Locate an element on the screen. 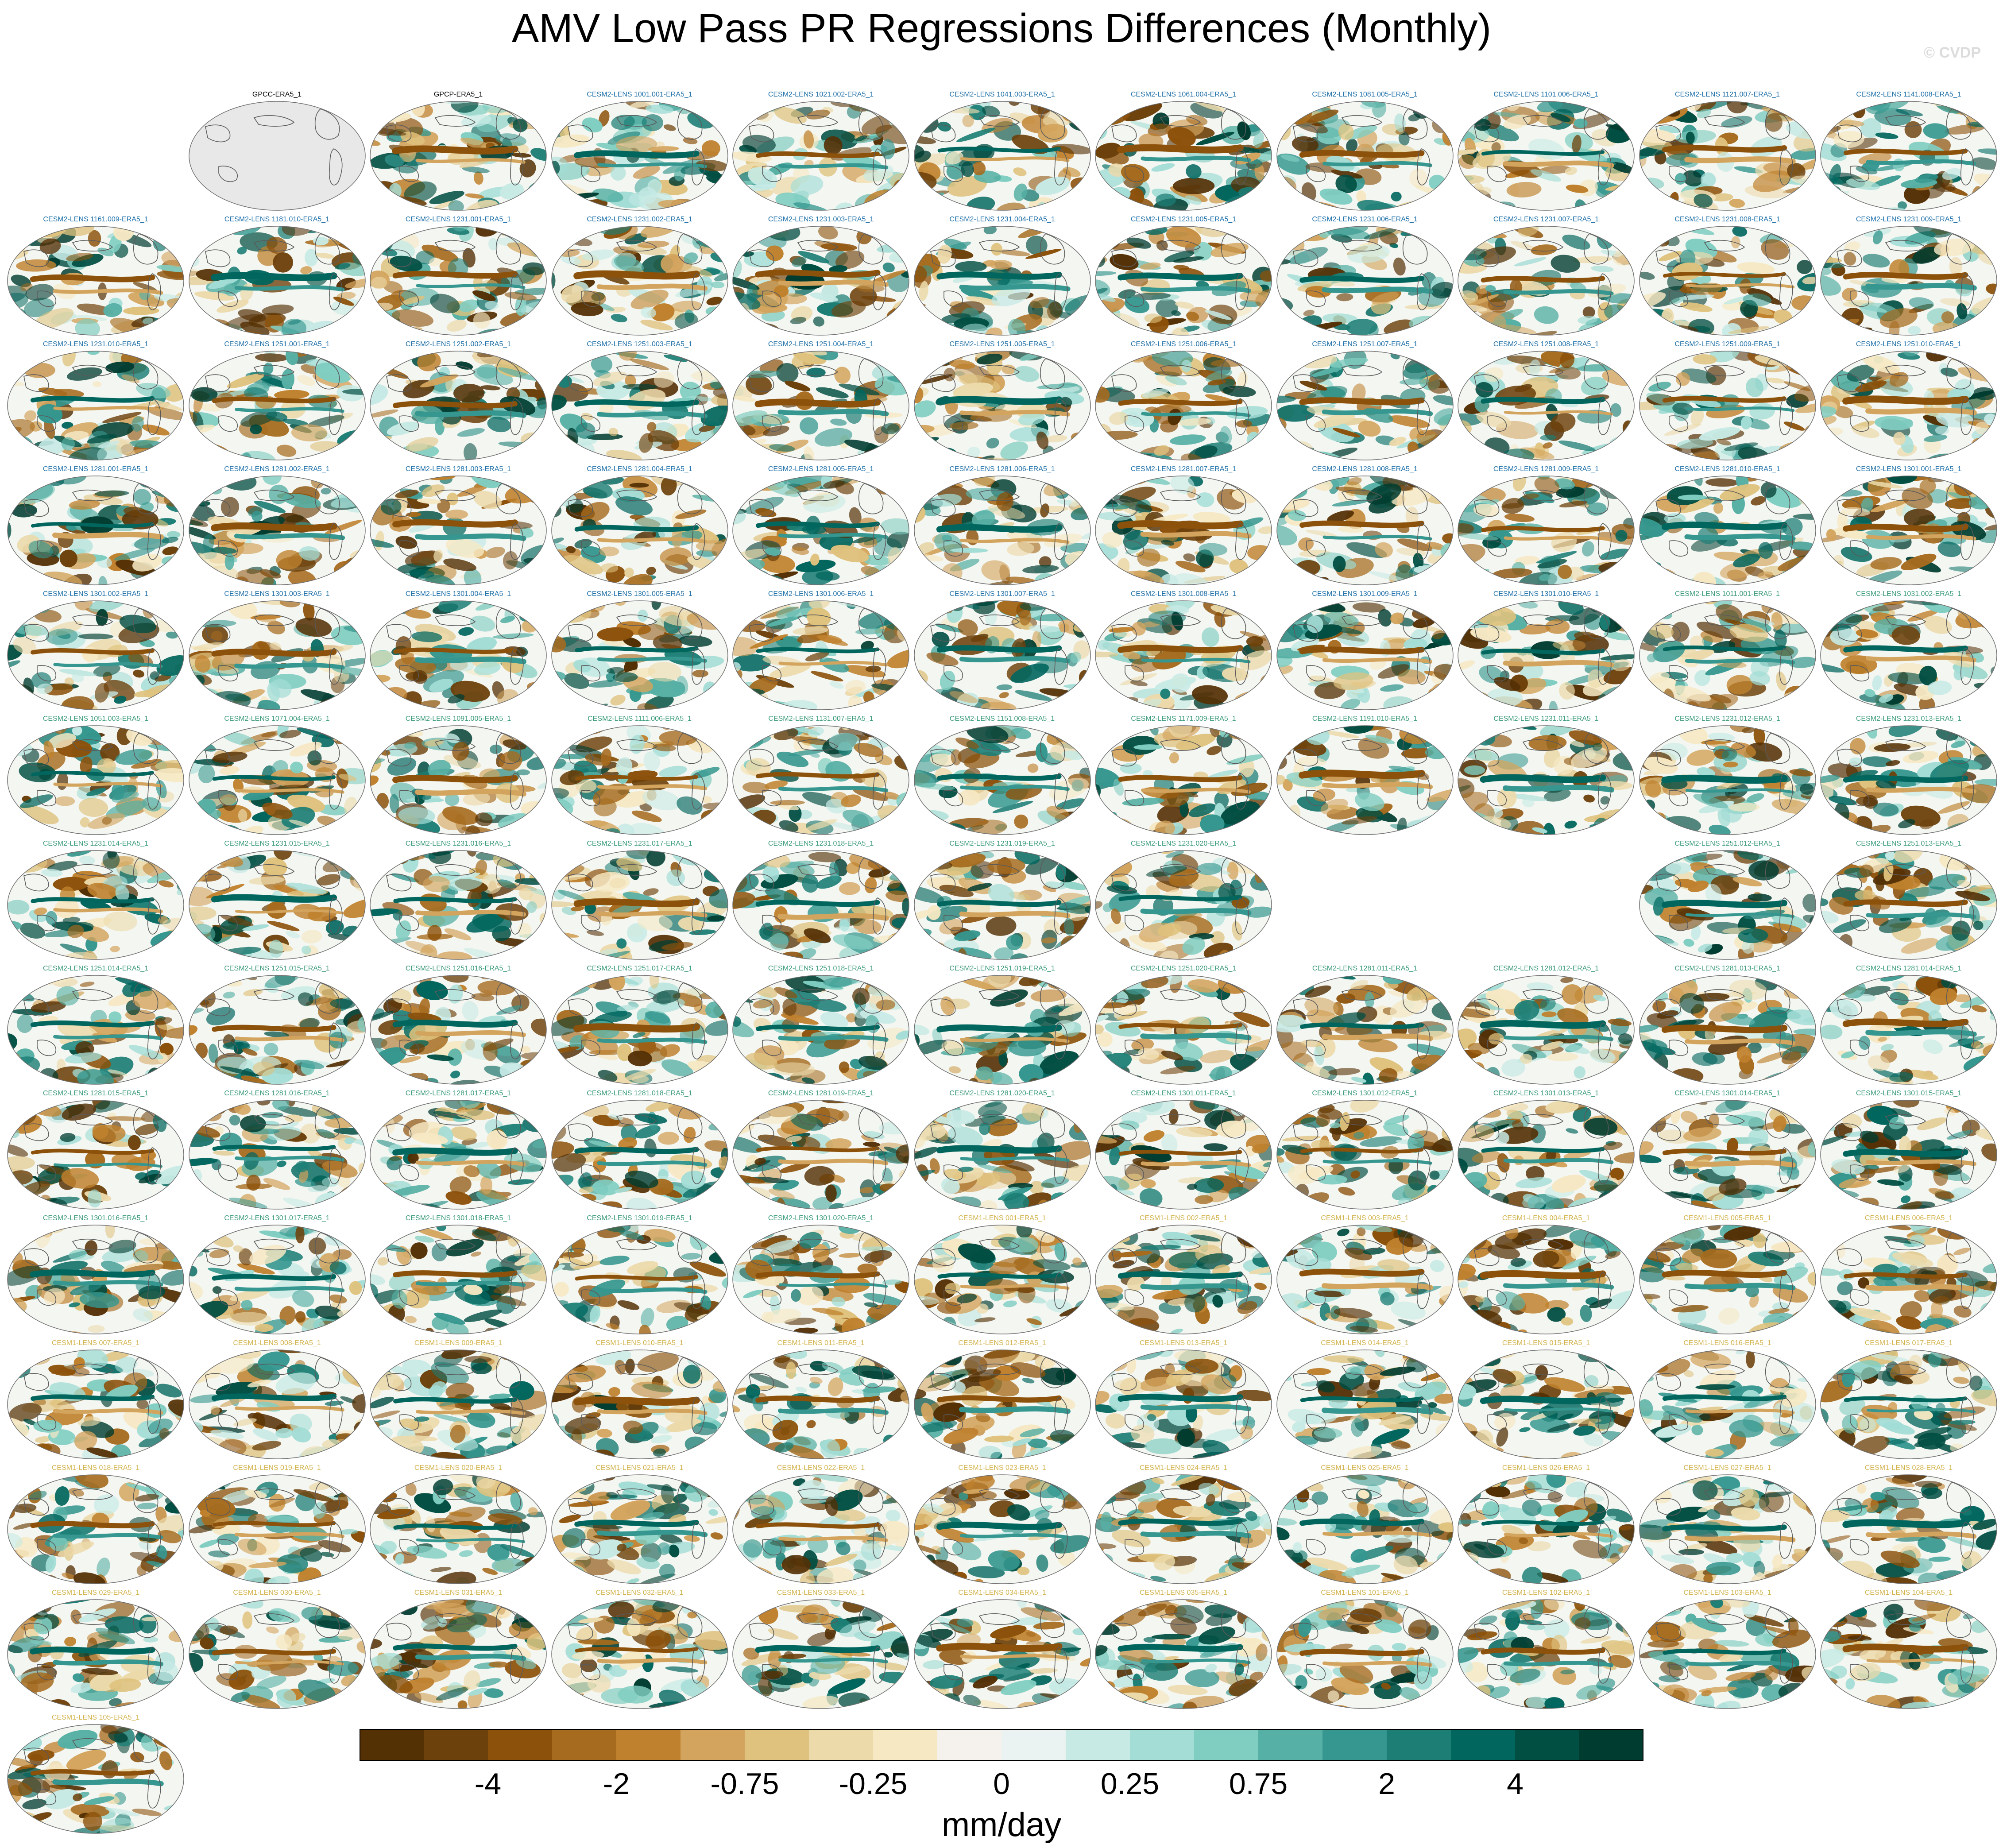 The image size is (2003, 1848). map-panel: CESM1-LENS 033-ERA5_1 is located at coordinates (821, 1650).